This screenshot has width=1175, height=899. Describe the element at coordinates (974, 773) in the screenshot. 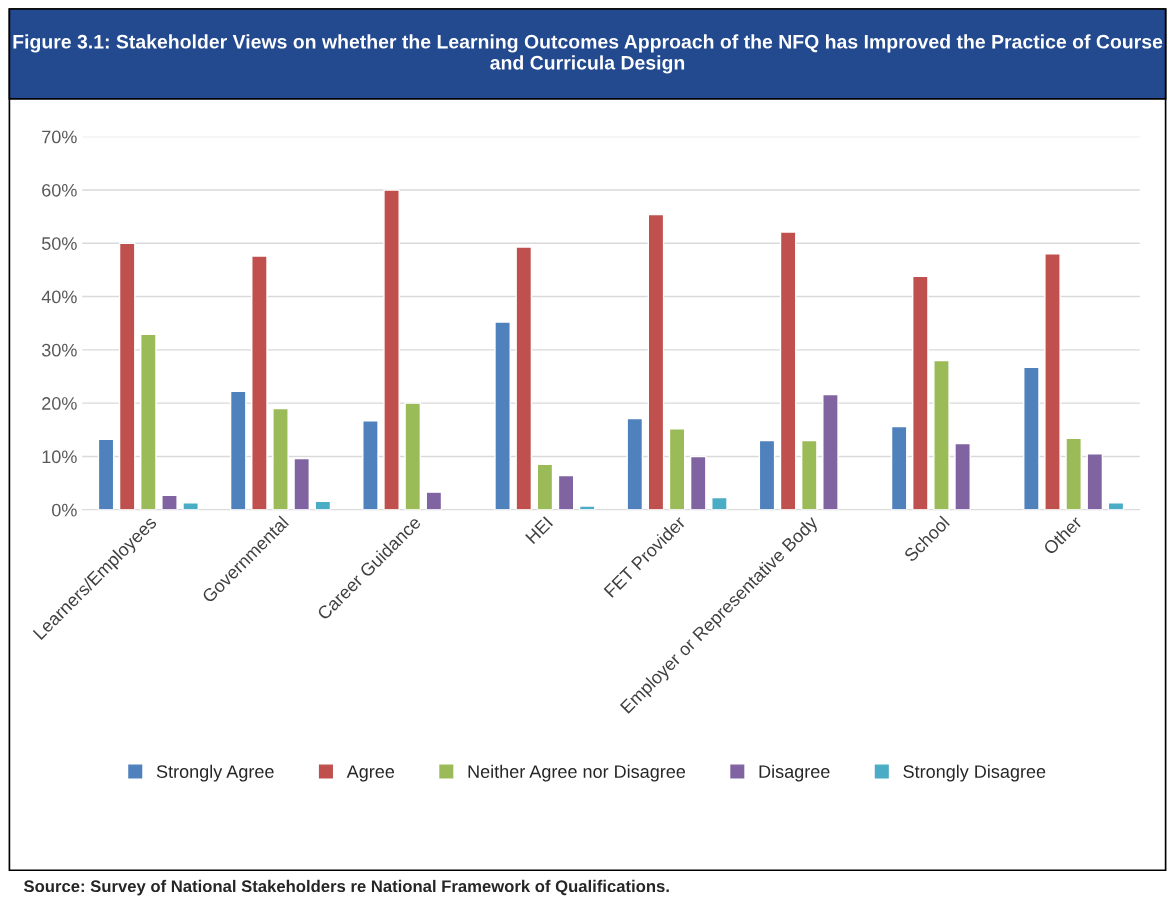

I see `legend-label: Strongly Disagree` at that location.